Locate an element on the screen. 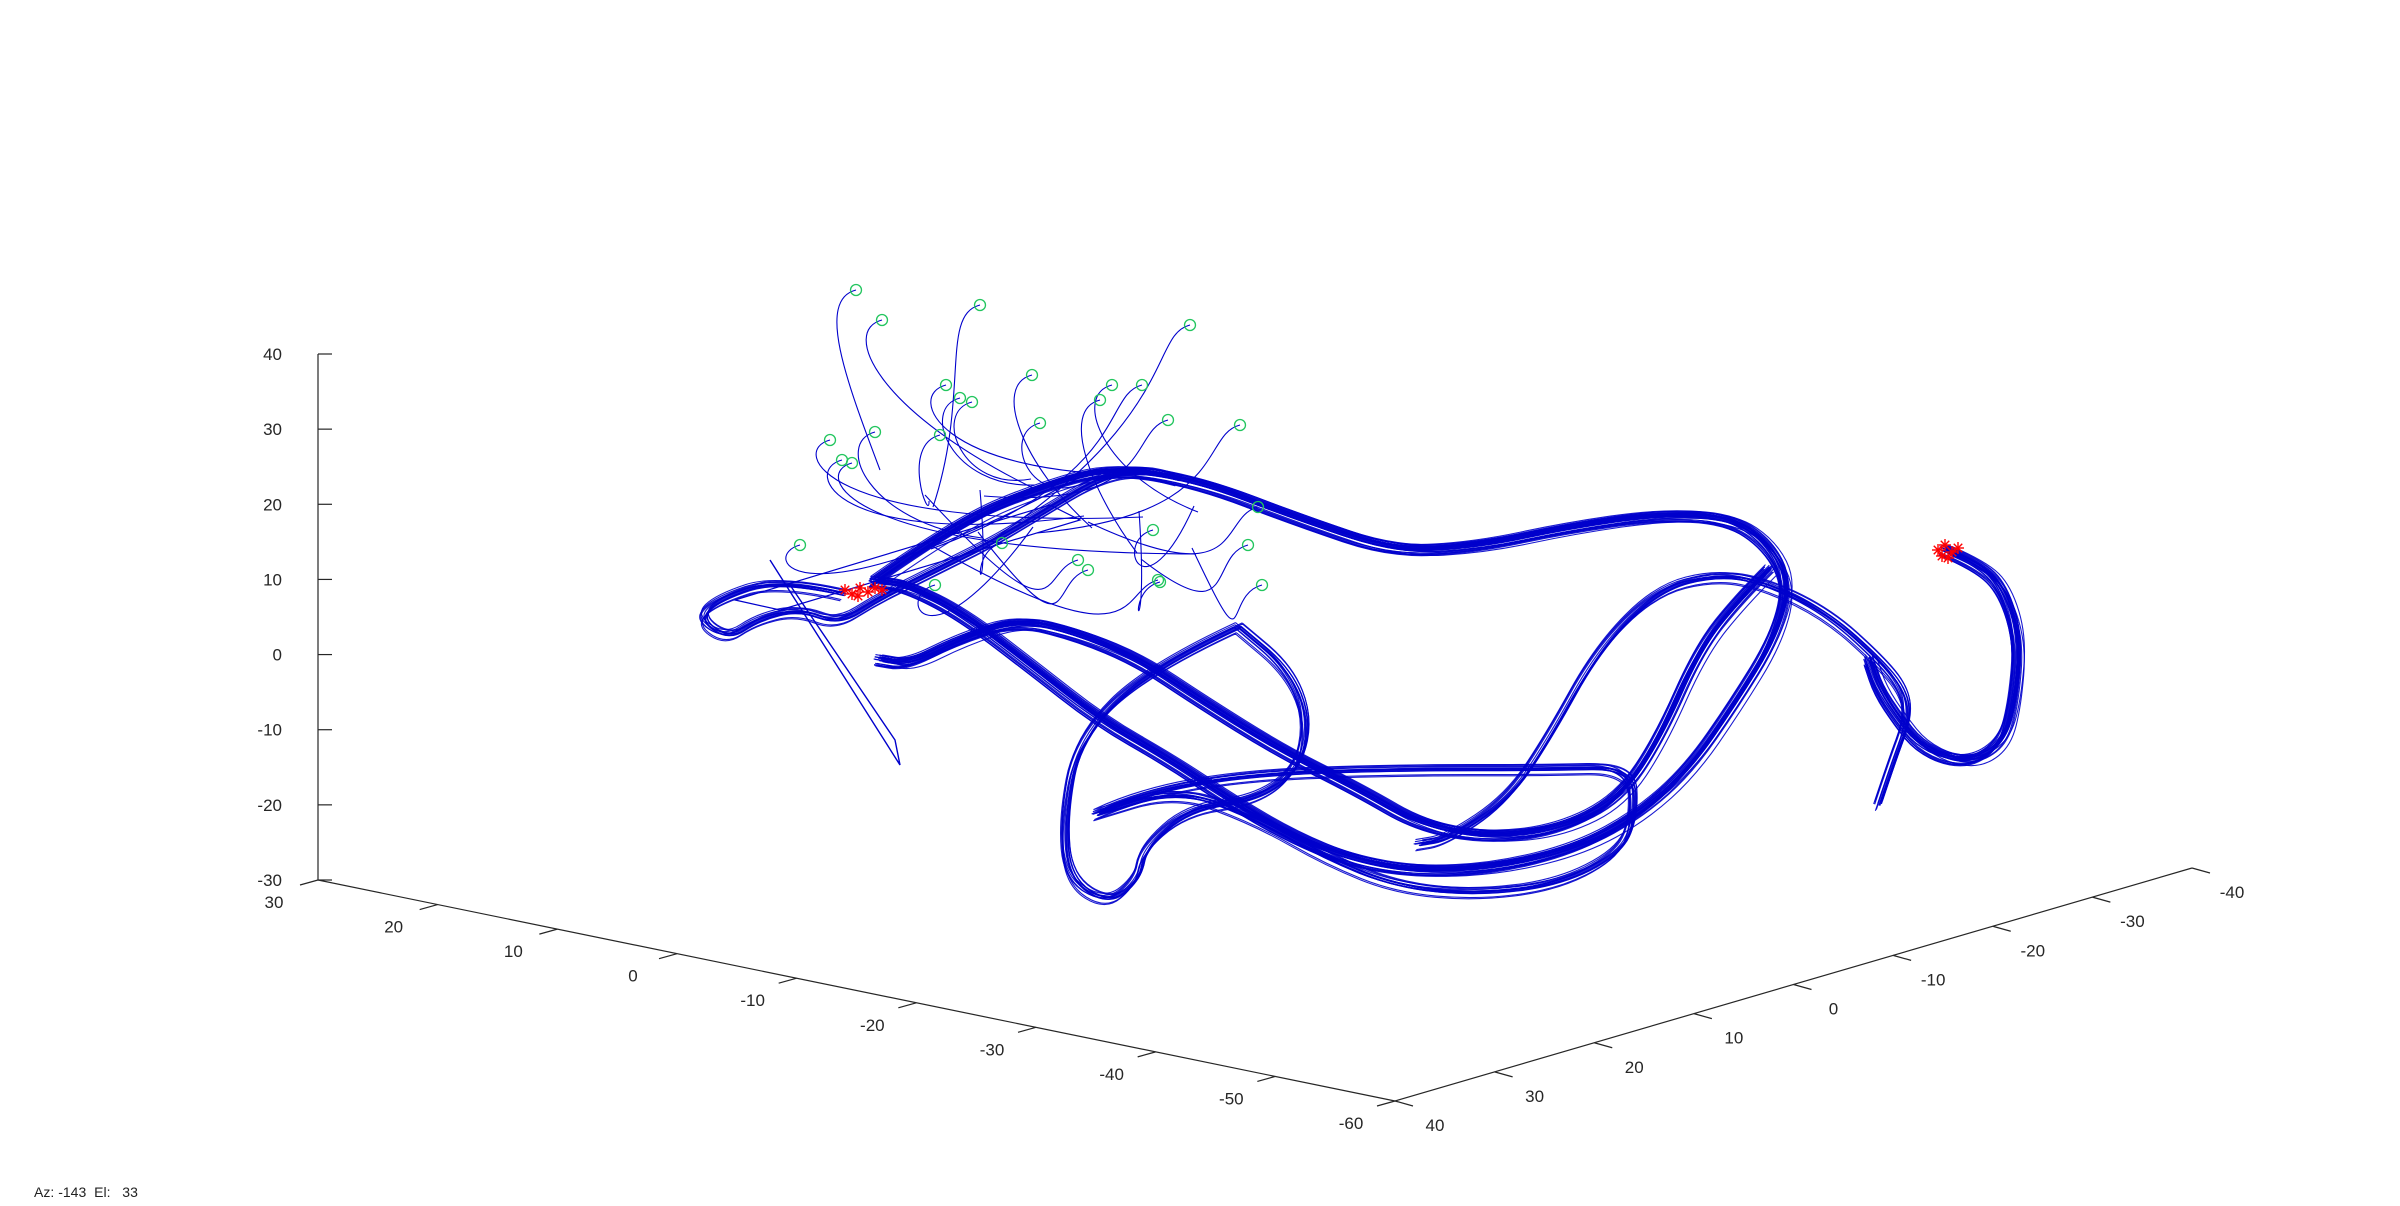 The height and width of the screenshot is (1206, 2400). x-tick-label: -50 is located at coordinates (1231, 1098).